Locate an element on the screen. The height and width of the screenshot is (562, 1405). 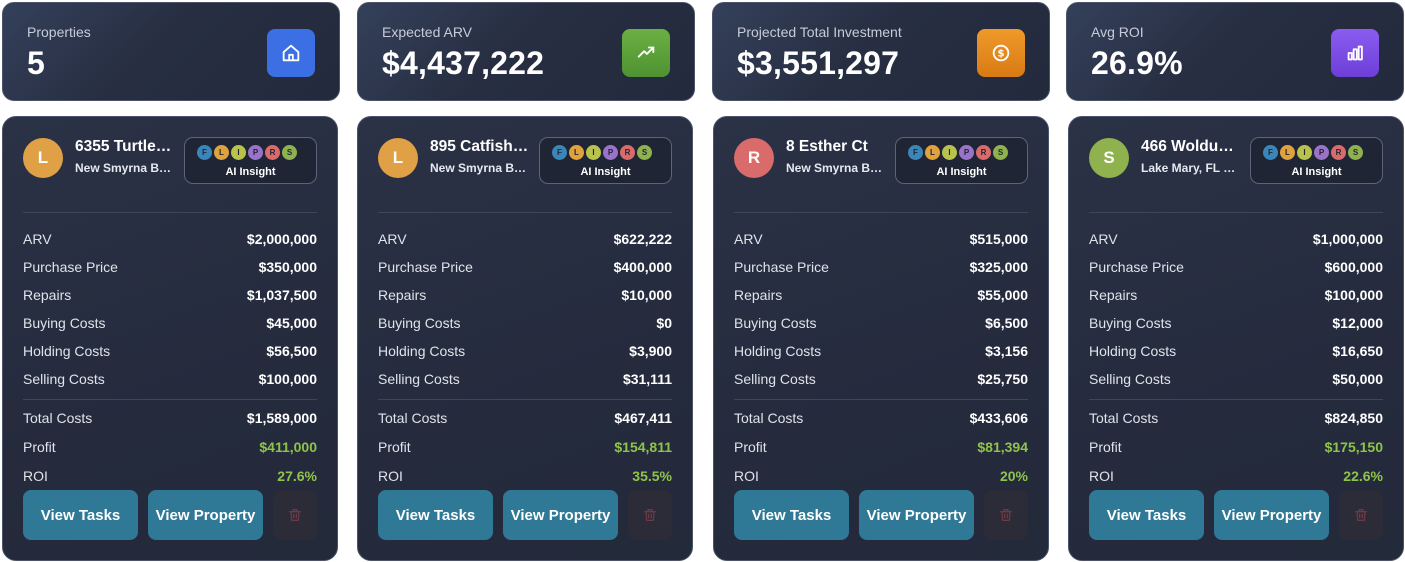
buying-costs-value: $0 is located at coordinates (664, 323).